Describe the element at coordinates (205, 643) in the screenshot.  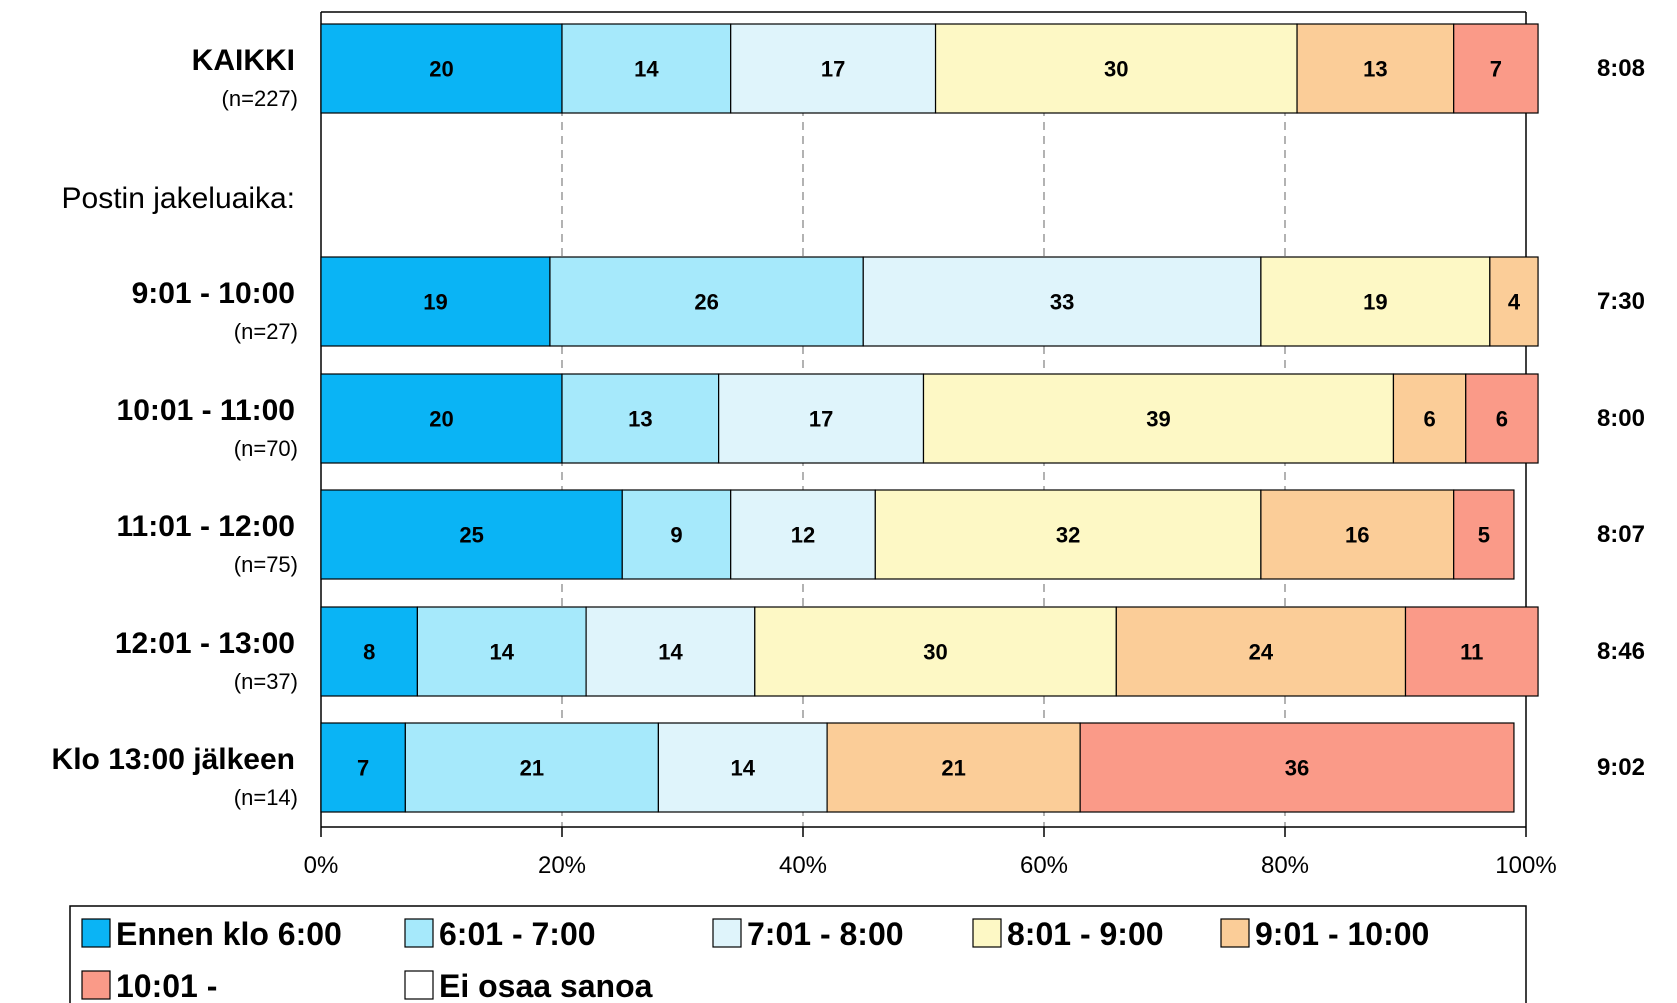
I see `row-label: 12:01 - 13:00` at that location.